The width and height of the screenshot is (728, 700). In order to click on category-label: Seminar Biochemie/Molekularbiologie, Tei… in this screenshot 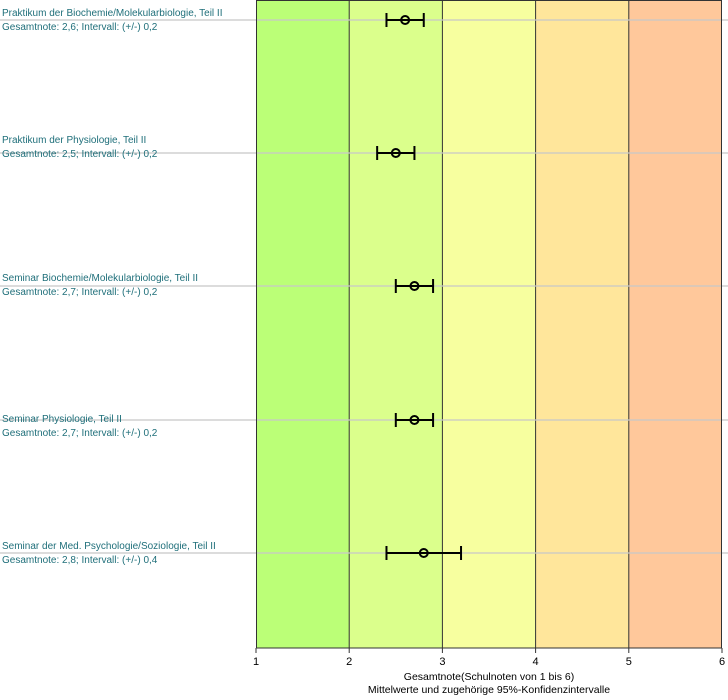, I will do `click(100, 286)`.